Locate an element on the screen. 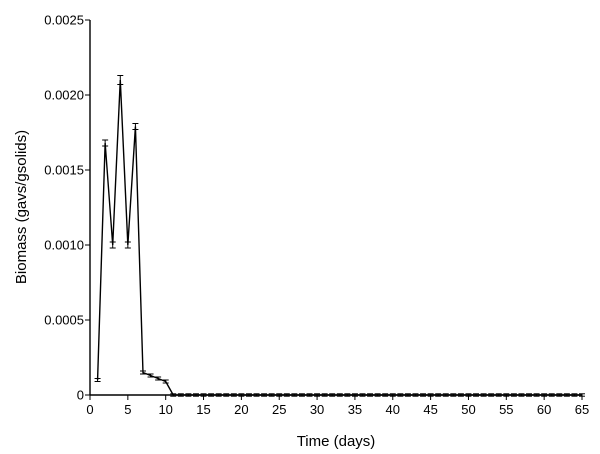 The image size is (600, 454). y-tick-label: 0.0005 is located at coordinates (64, 320).